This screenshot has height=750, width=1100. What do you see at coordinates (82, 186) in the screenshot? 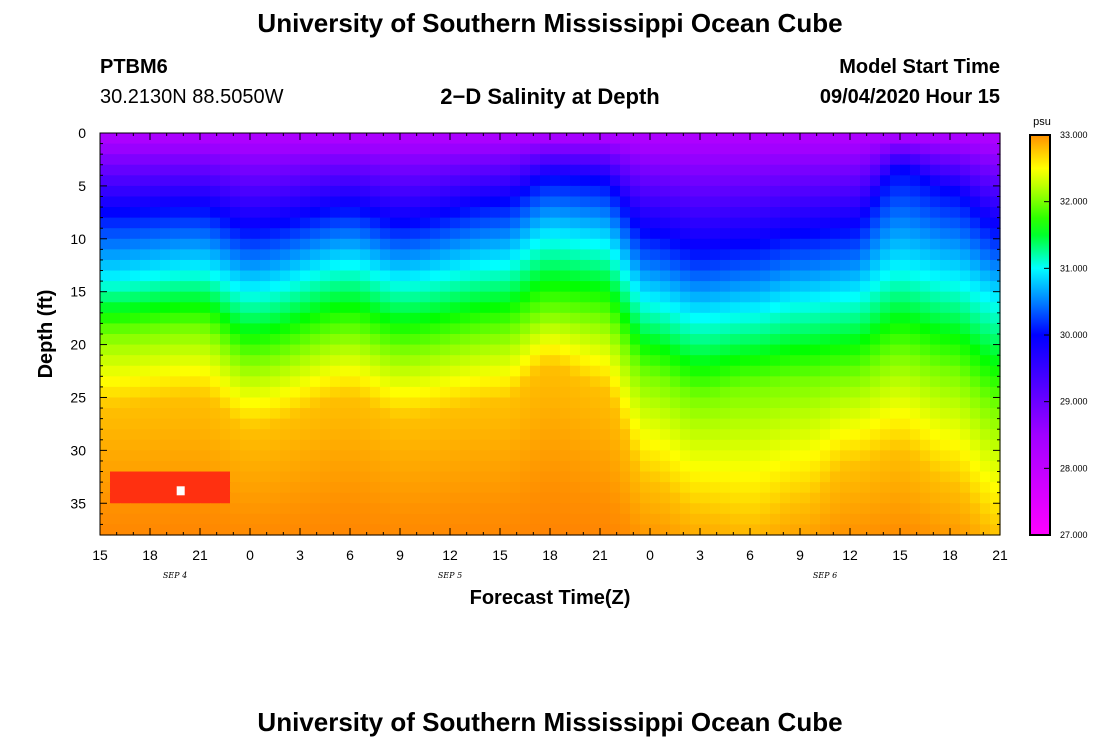
I see `y-tick-label: 5` at bounding box center [82, 186].